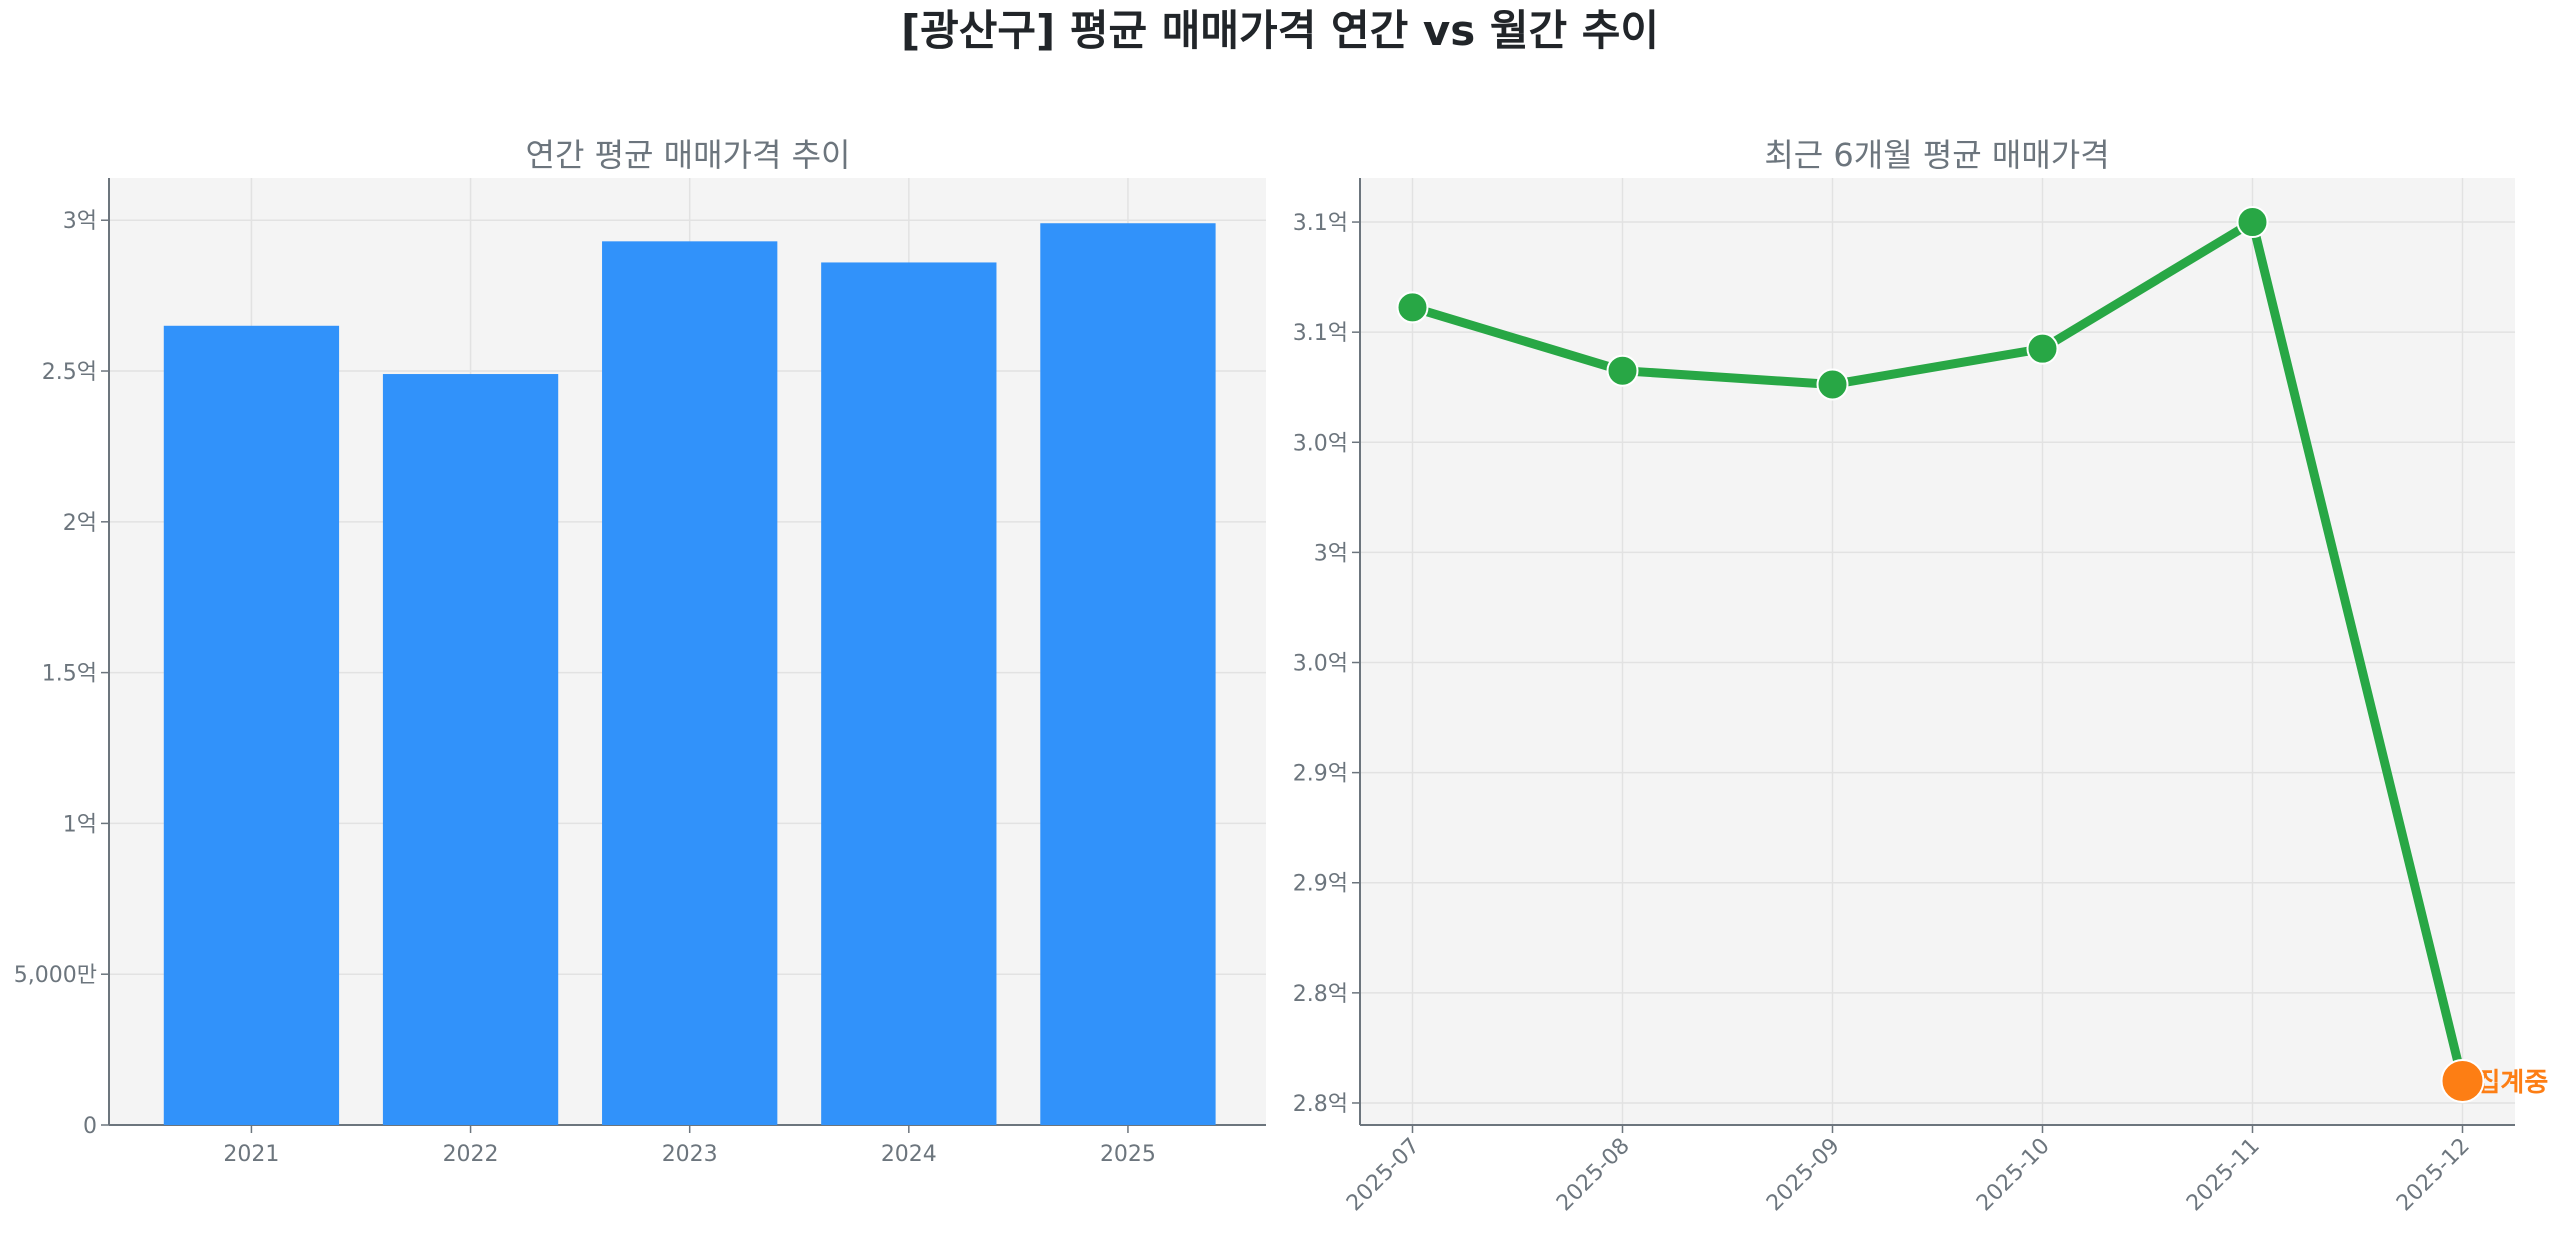 The height and width of the screenshot is (1234, 2560). I want to click on x-tick-label: 2021, so click(251, 1154).